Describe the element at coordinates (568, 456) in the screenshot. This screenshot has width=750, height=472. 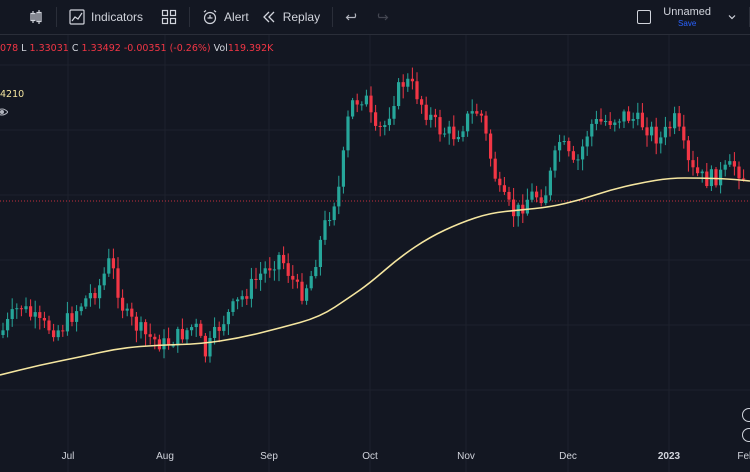
I see `xaxis-label-dec: Dec` at that location.